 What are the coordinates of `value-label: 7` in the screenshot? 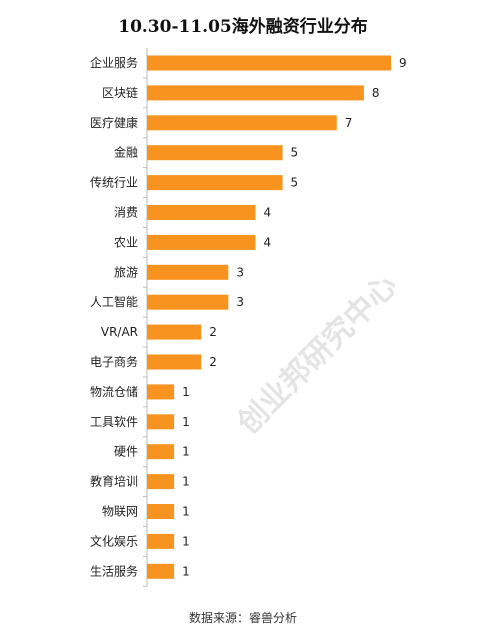 It's located at (349, 123).